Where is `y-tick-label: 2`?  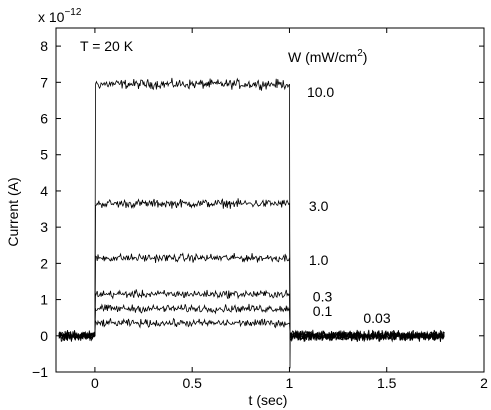 y-tick-label: 2 is located at coordinates (44, 263).